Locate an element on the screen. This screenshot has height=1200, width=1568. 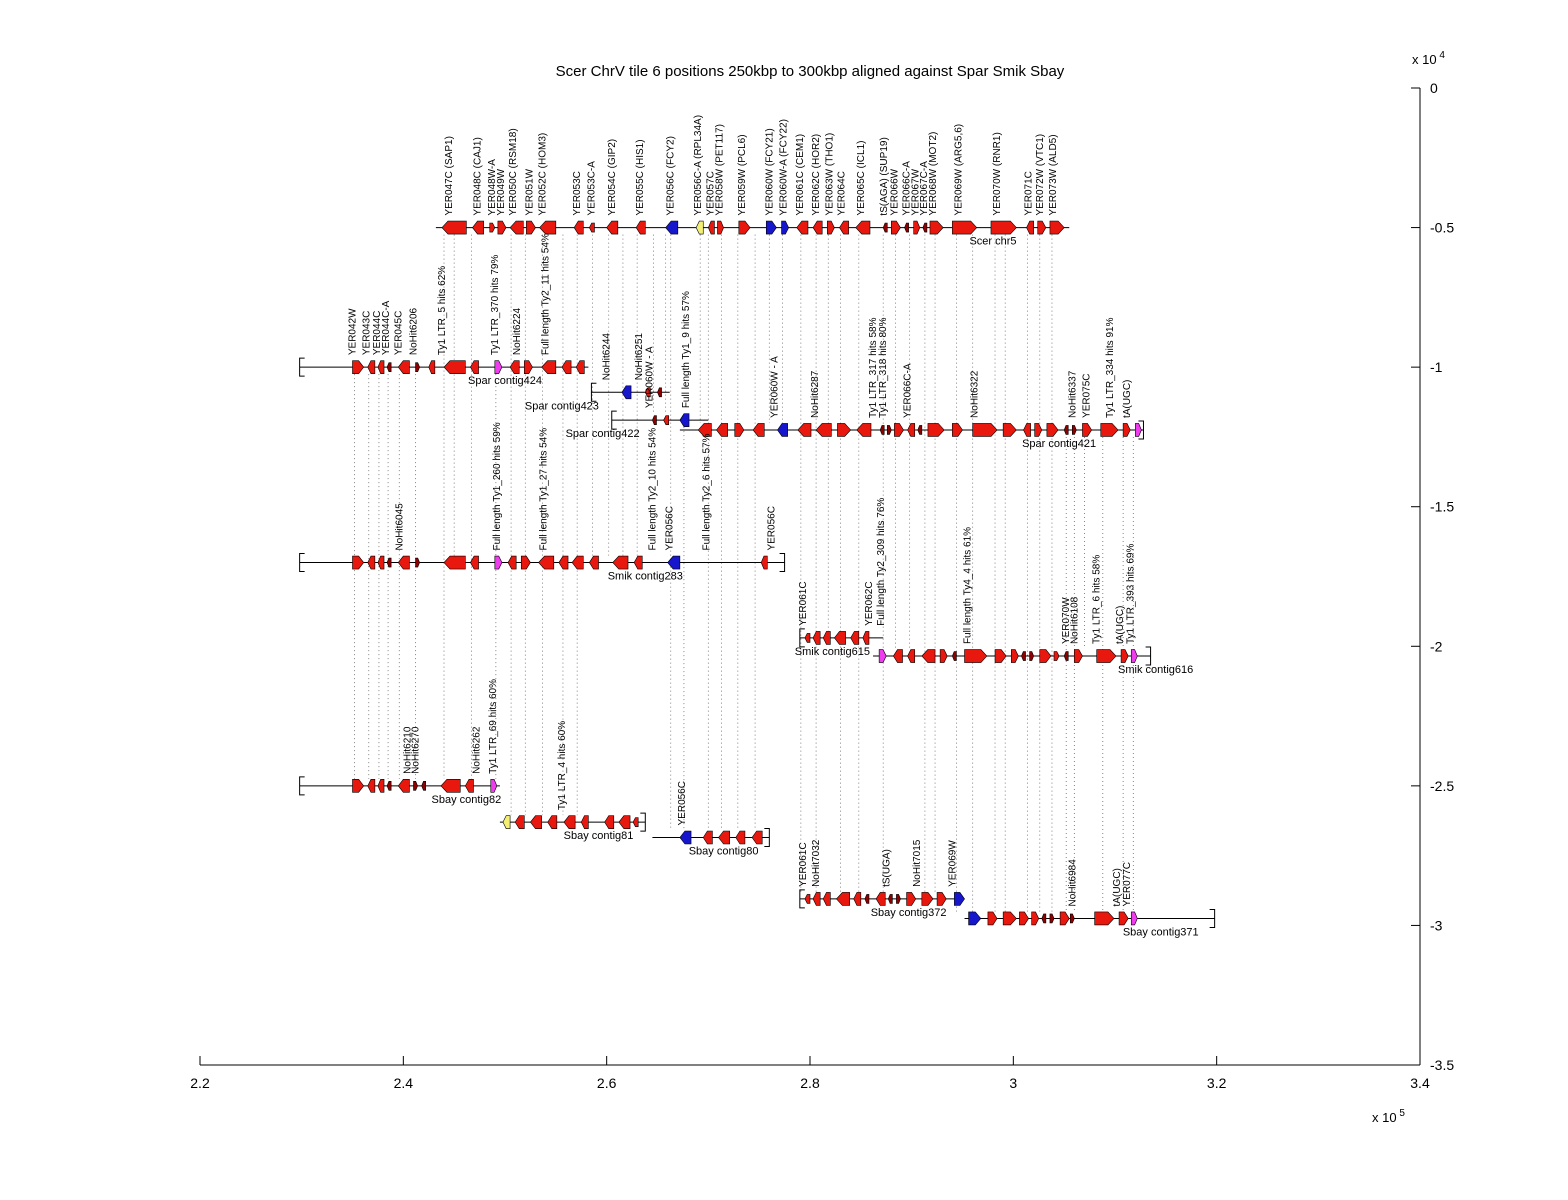
y-tick-label: -1 is located at coordinates (1436, 367).